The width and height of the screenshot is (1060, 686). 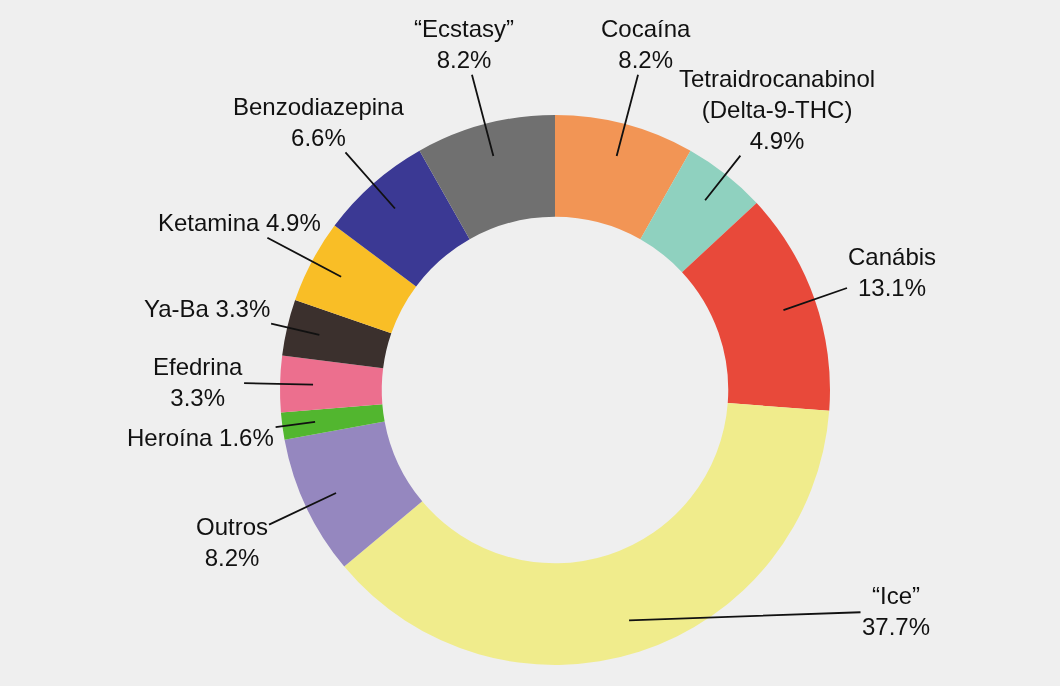 I want to click on slice-label: Outros, so click(x=232, y=526).